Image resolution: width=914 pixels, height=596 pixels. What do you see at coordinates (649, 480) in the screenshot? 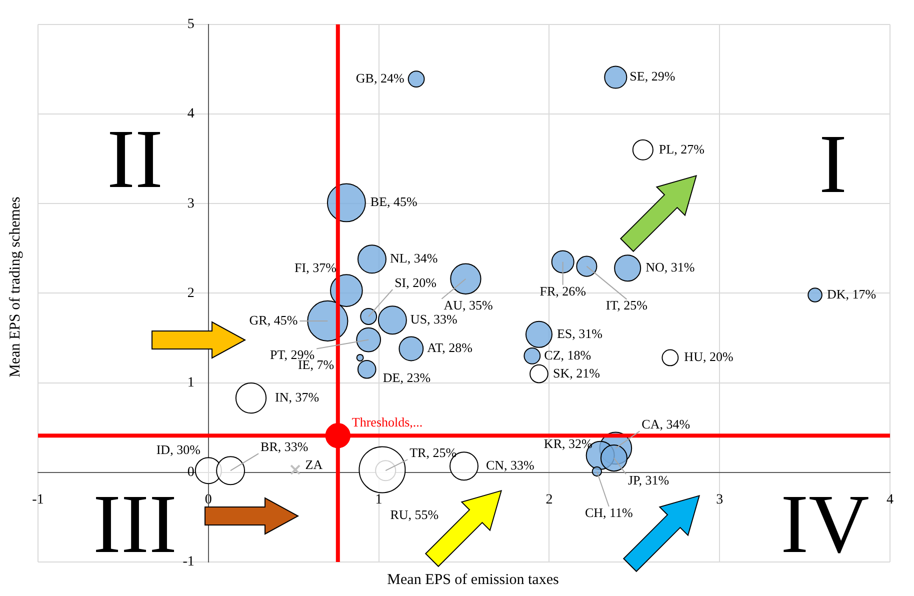
I see `annotation: JP, 31%` at bounding box center [649, 480].